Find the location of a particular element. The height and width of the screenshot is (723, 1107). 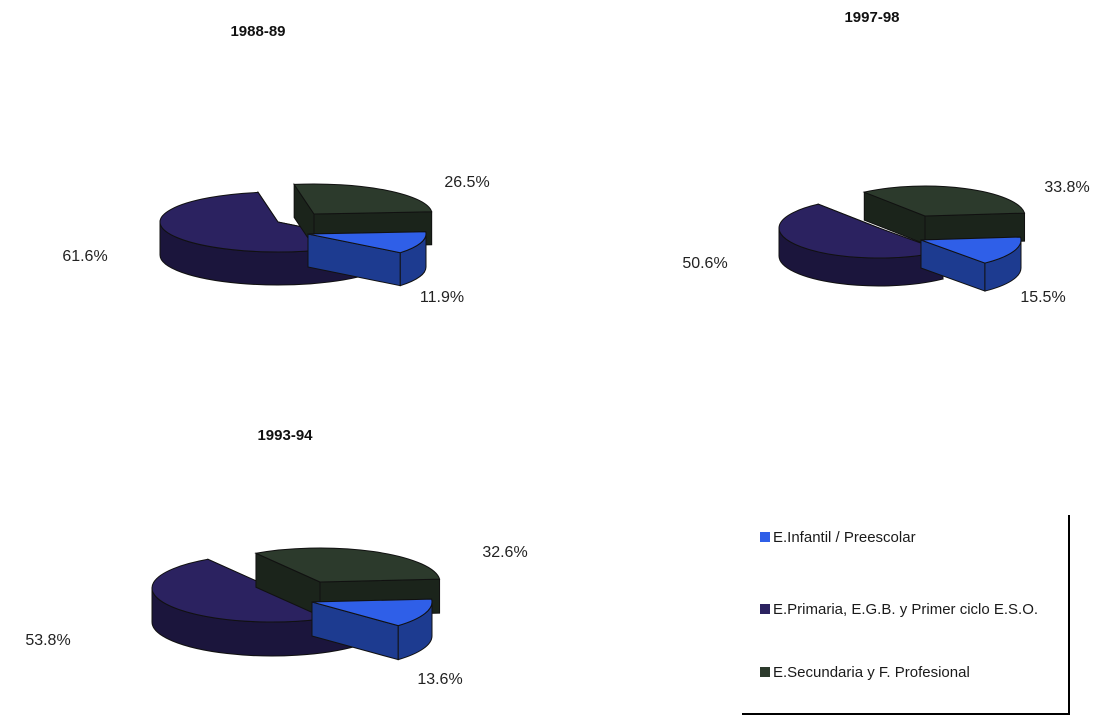

legend-item-infantil: E.Infantil / Preescolar is located at coordinates (910, 538).